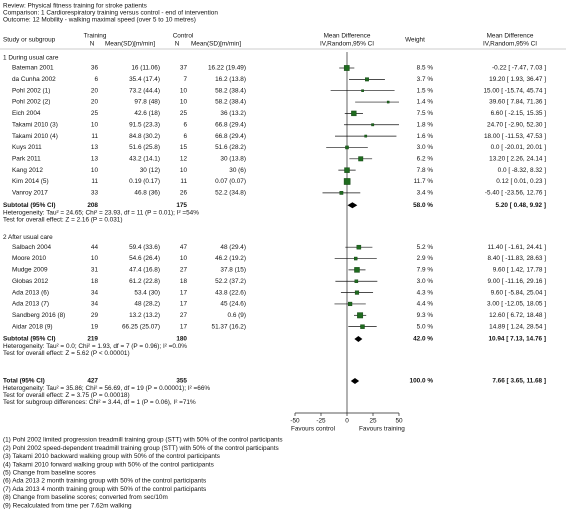 The width and height of the screenshot is (566, 521). I want to click on control-n: 18, so click(184, 281).